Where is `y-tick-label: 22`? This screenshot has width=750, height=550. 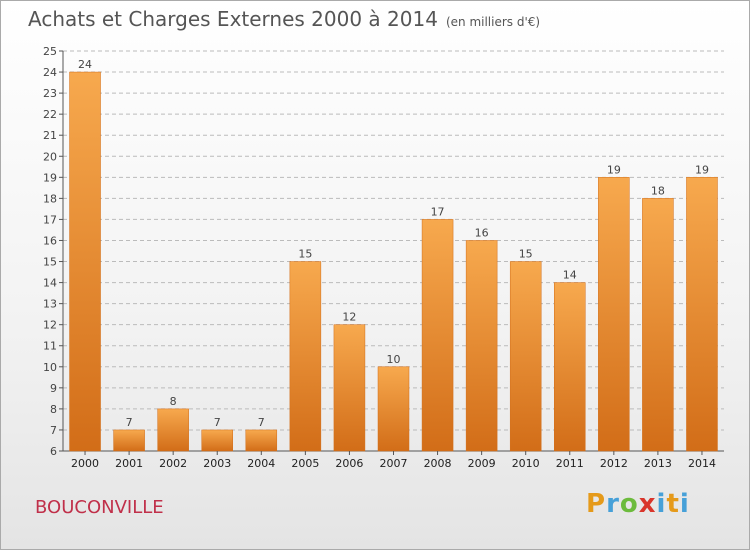
y-tick-label: 22 is located at coordinates (50, 114).